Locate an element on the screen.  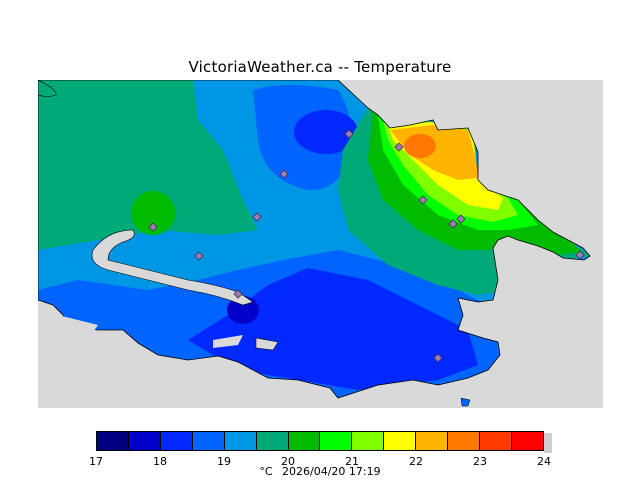
legend-color-bar is located at coordinates (320, 441).